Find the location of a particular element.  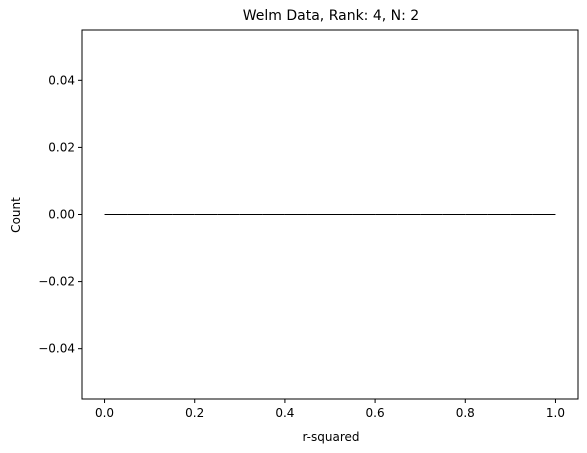

y-tick-label: 0.04 is located at coordinates (61, 80).